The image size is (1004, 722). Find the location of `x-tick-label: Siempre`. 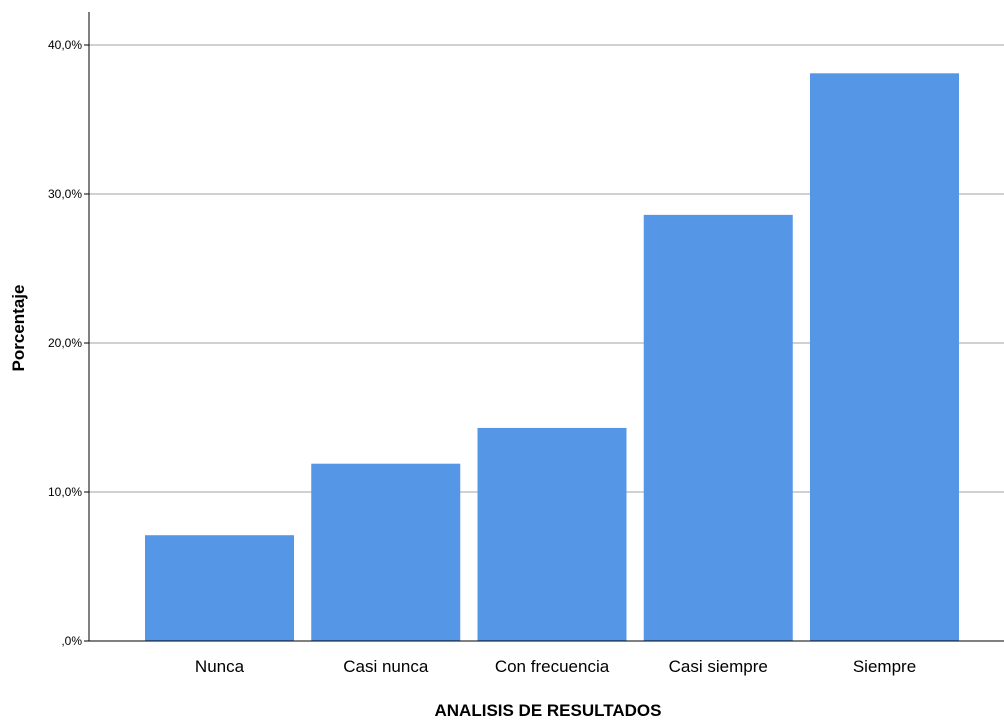

x-tick-label: Siempre is located at coordinates (884, 666).